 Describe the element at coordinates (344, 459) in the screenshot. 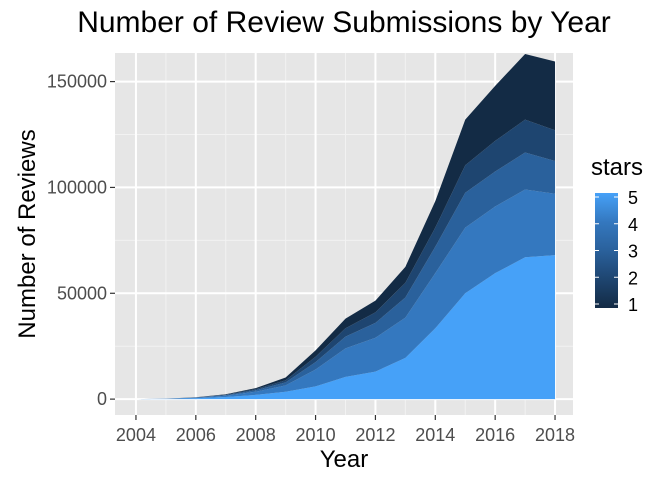

I see `x-axis-title: Year` at that location.